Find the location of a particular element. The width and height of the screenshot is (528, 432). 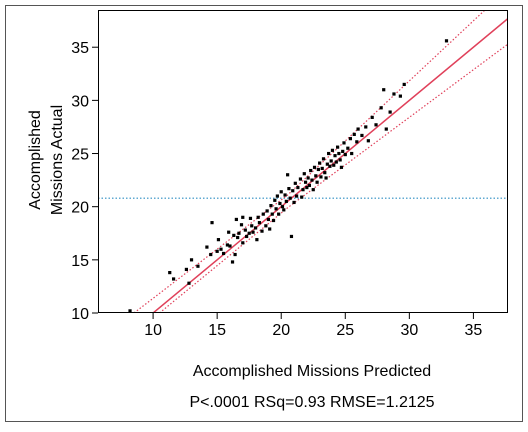

x-tick-label: 25 is located at coordinates (345, 330).